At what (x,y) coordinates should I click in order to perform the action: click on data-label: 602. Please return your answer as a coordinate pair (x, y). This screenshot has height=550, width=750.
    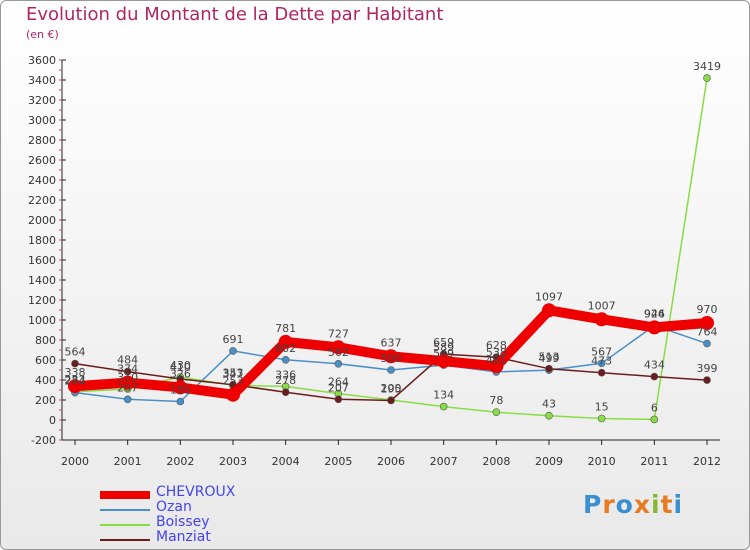
    Looking at the image, I should click on (285, 348).